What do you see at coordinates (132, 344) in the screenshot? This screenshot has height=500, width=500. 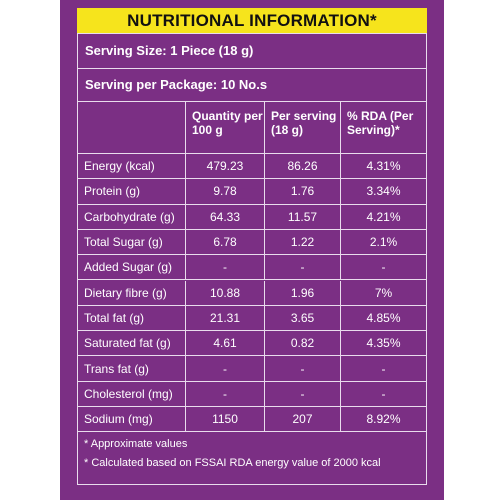 I see `nutrient-name: Saturated fat (g)` at bounding box center [132, 344].